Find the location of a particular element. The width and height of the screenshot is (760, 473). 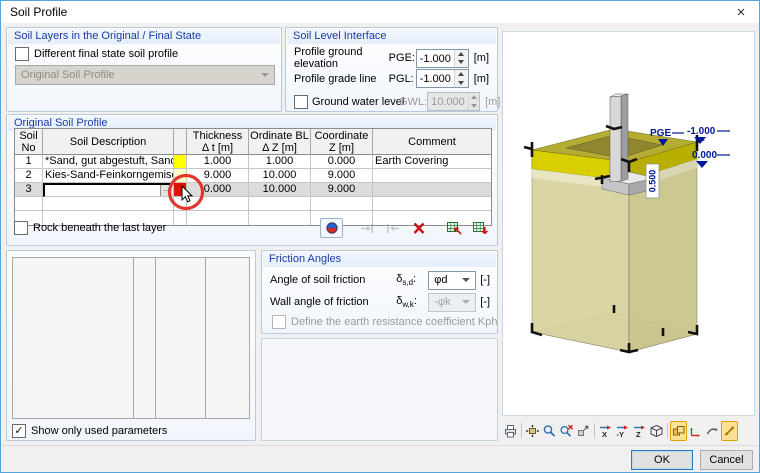

gwl-spinner: 10.000 is located at coordinates (454, 101).